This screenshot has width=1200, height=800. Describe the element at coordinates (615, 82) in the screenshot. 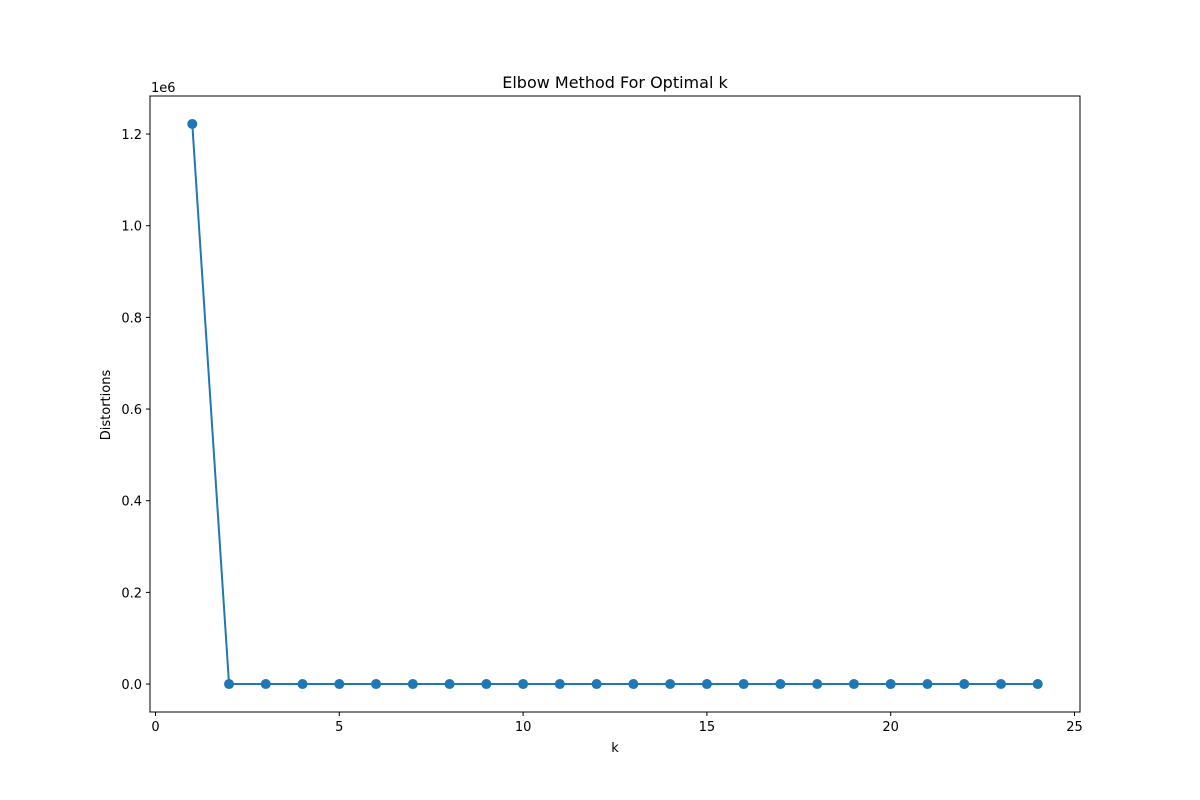

I see `chart-title: Elbow Method For Optimal k` at that location.